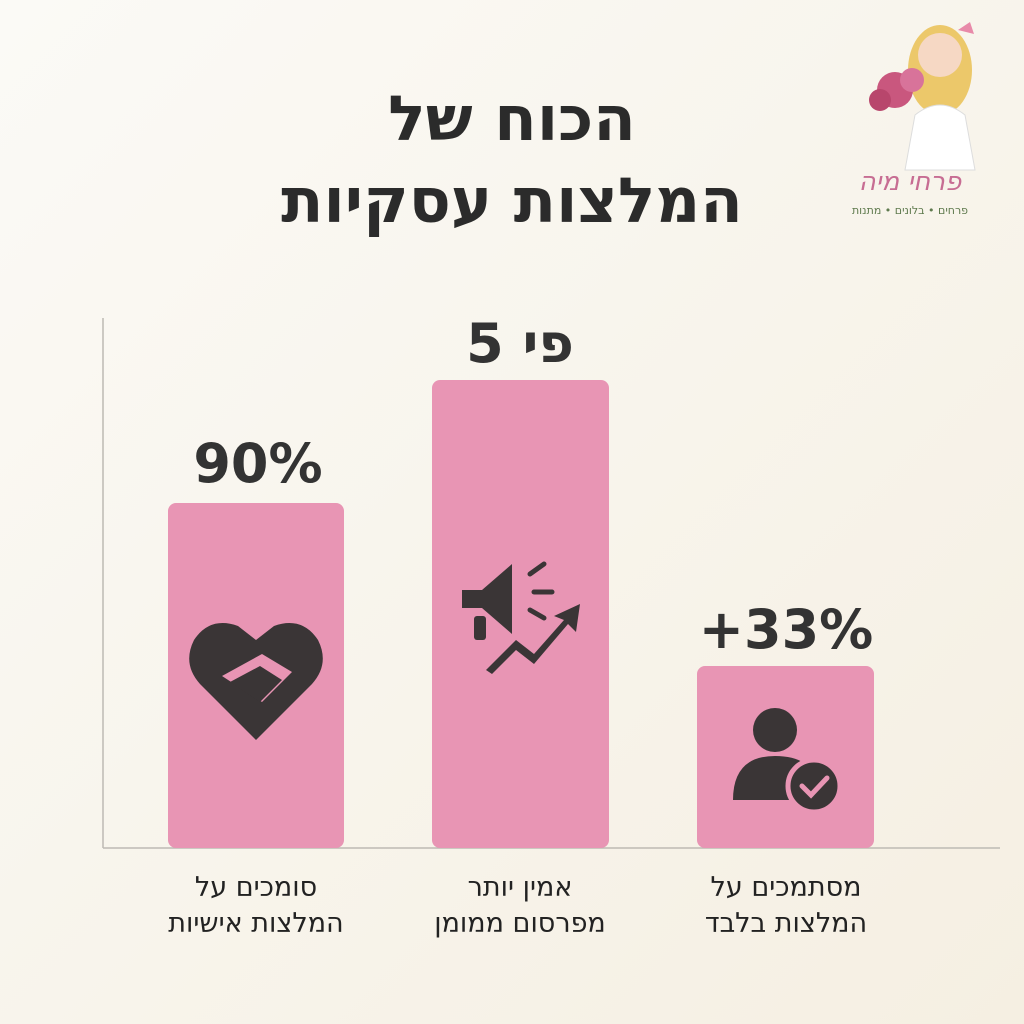  I want to click on bar, so click(520, 614).